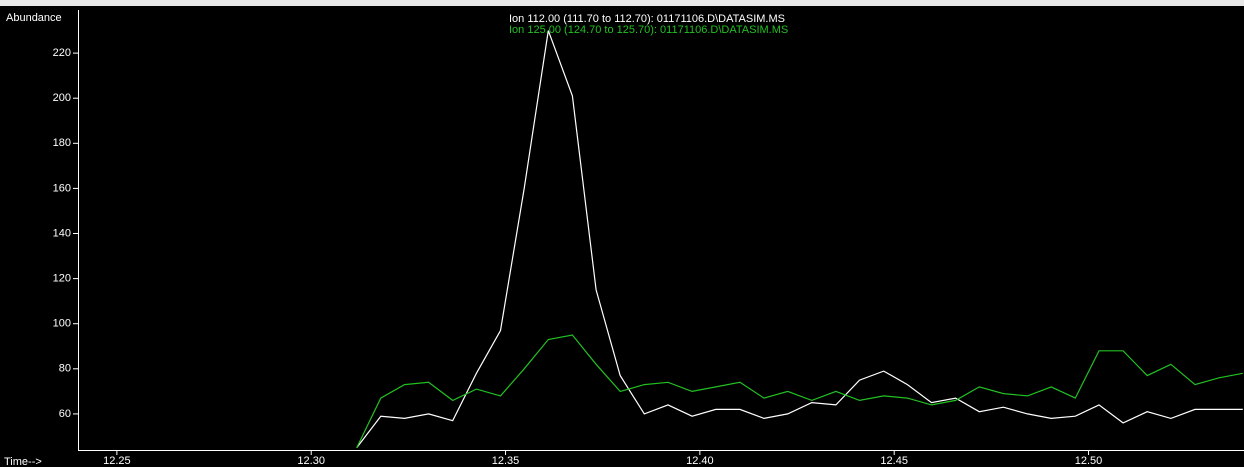  Describe the element at coordinates (62, 98) in the screenshot. I see `y-tick-label: 200` at that location.